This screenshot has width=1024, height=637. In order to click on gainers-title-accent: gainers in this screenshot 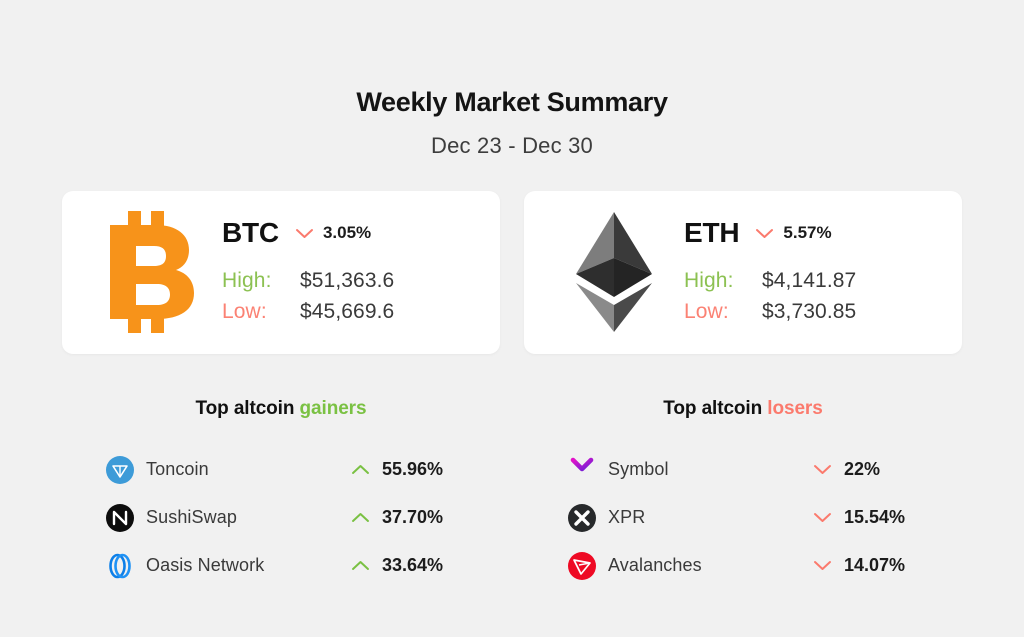, I will do `click(333, 408)`.